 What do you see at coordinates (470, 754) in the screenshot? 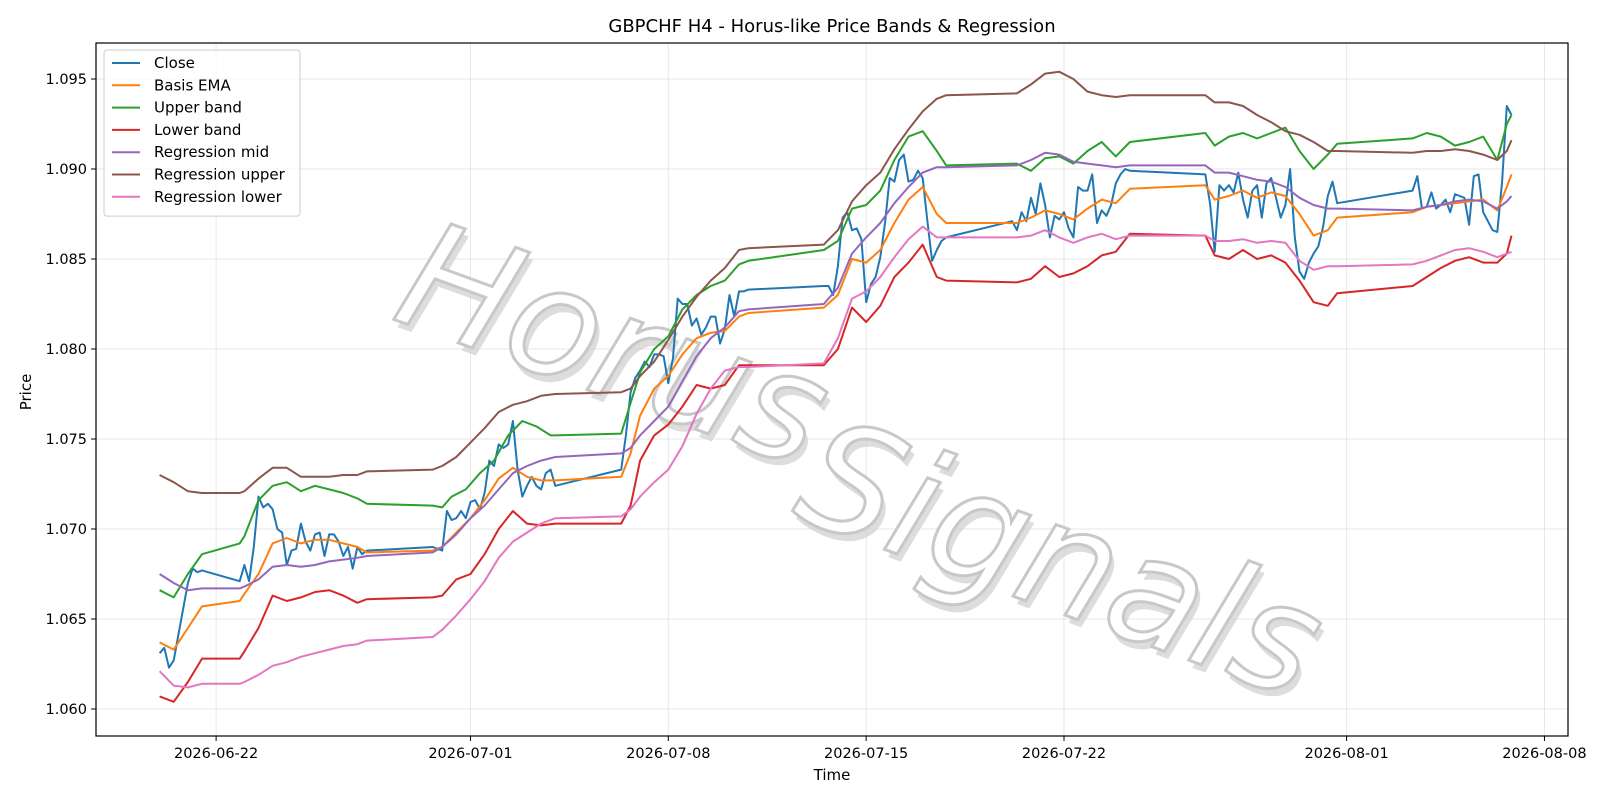
I see `x-tick-label: 2026-07-01` at bounding box center [470, 754].